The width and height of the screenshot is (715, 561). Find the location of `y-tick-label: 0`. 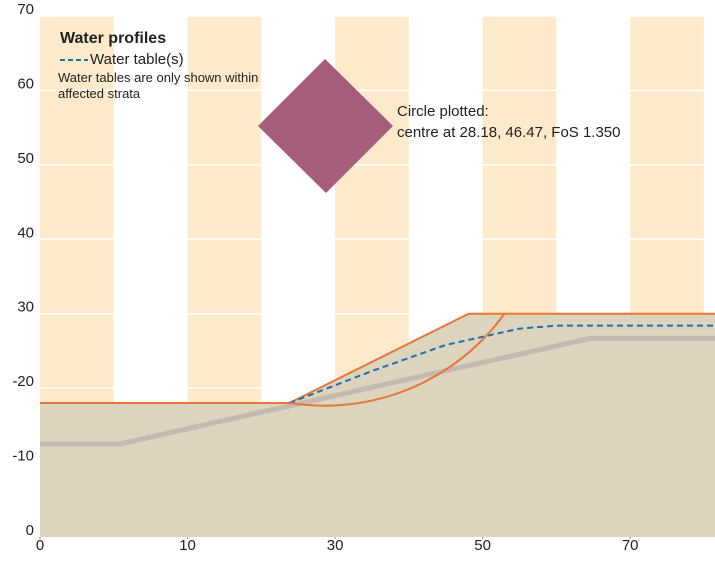

y-tick-label: 0 is located at coordinates (30, 530).